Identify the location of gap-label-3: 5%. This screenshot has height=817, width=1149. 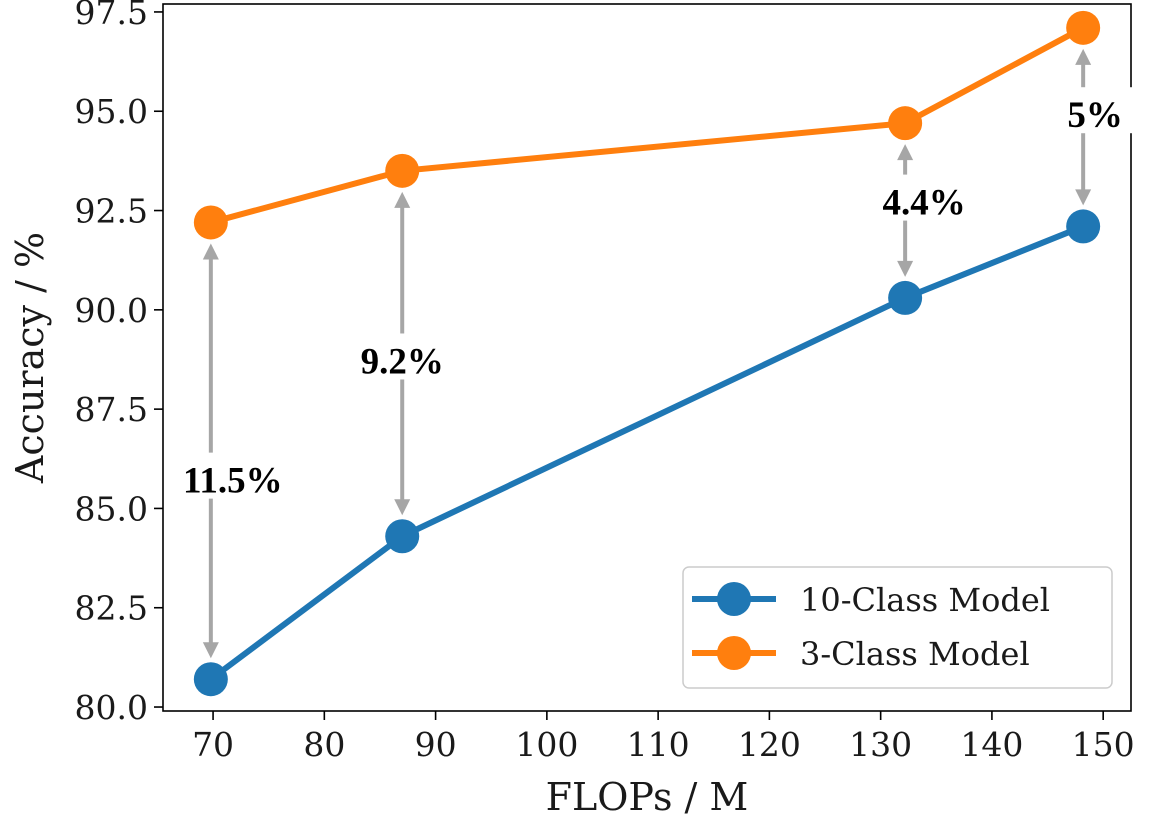
(1095, 115).